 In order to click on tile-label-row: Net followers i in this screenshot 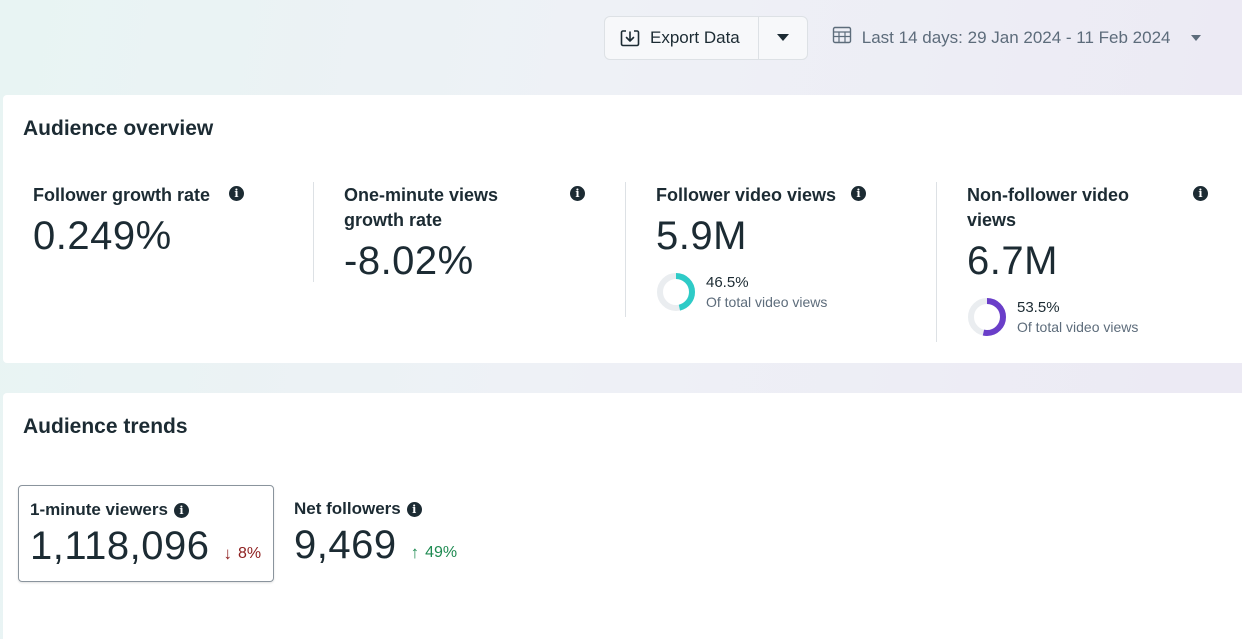, I will do `click(393, 509)`.